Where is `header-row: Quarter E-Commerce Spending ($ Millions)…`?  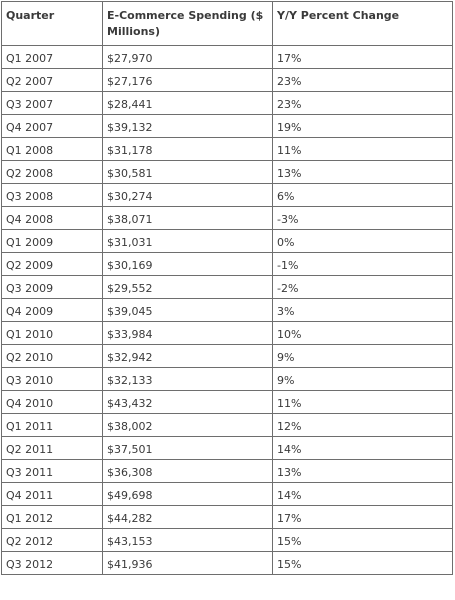 header-row: Quarter E-Commerce Spending ($ Millions)… is located at coordinates (227, 23).